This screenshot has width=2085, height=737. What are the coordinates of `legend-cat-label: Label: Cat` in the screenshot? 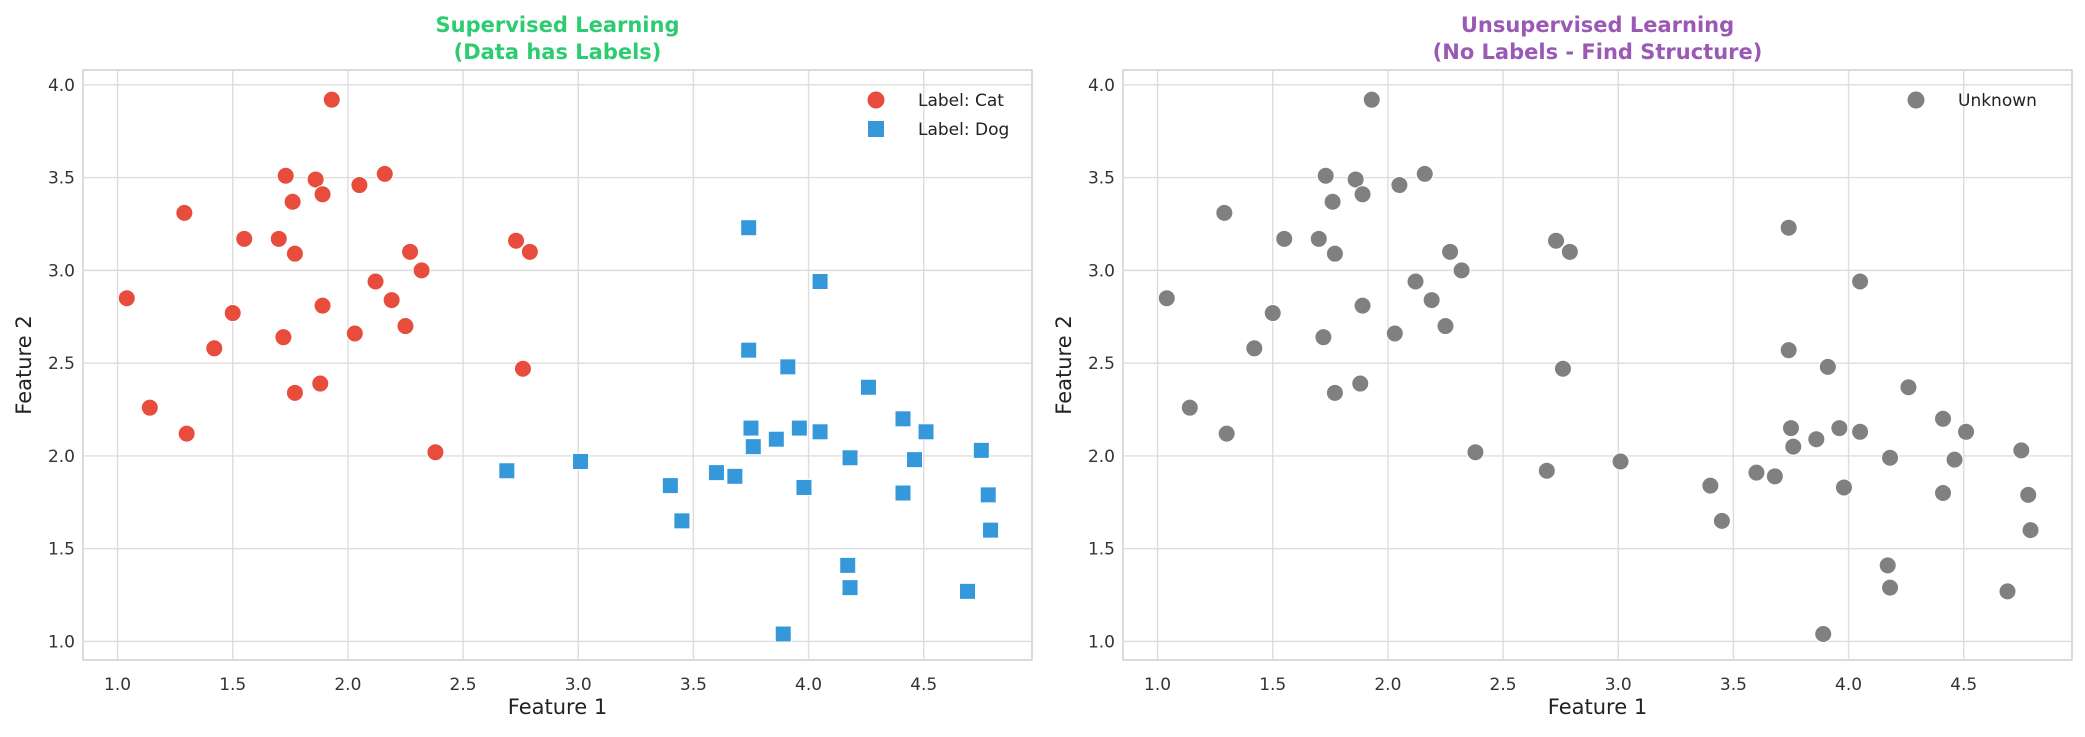 It's located at (961, 101).